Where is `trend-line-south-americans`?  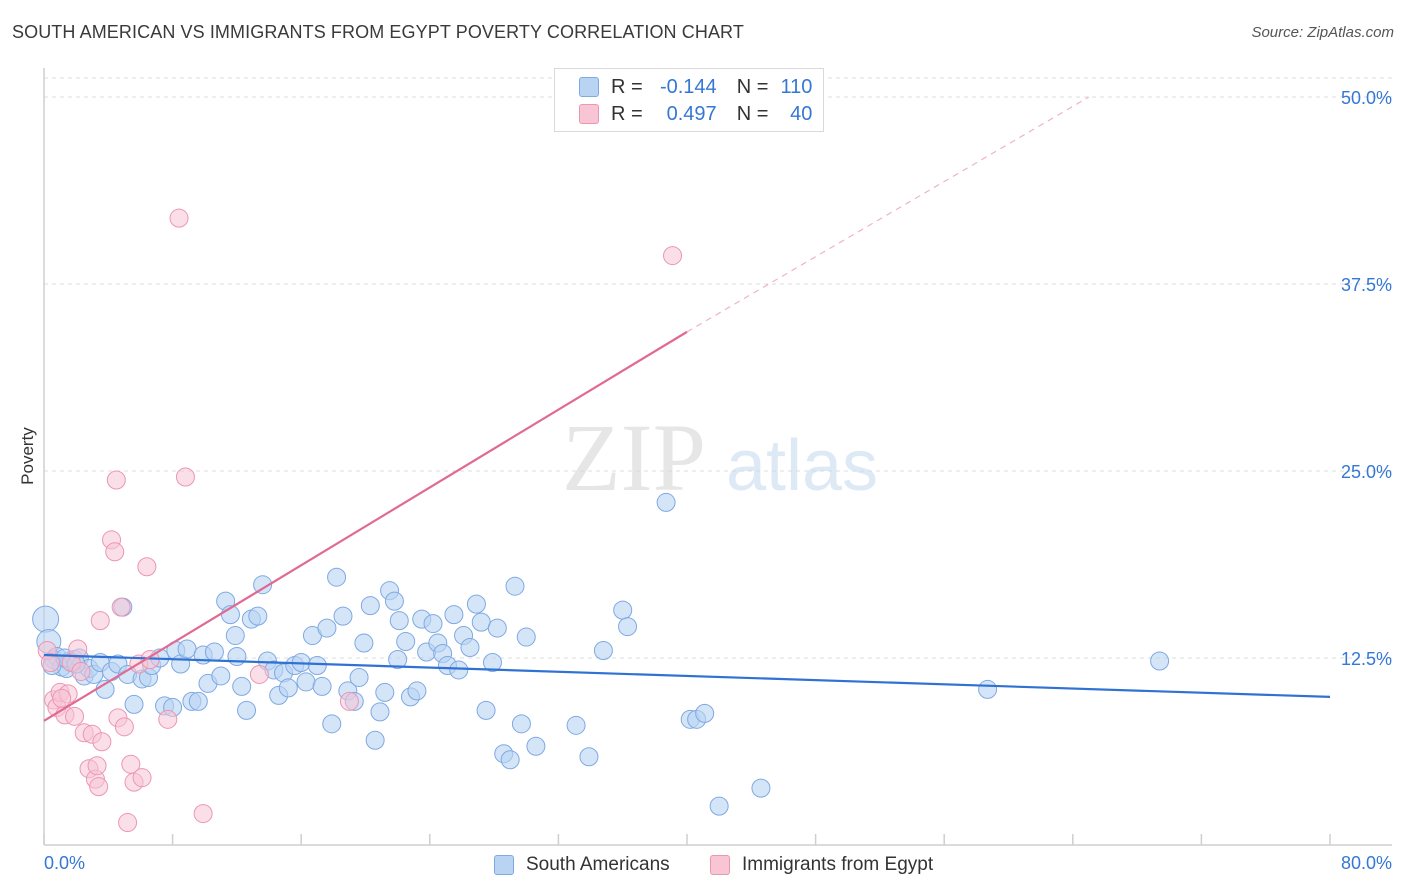
trend-line-south-americans is located at coordinates (687, 675).